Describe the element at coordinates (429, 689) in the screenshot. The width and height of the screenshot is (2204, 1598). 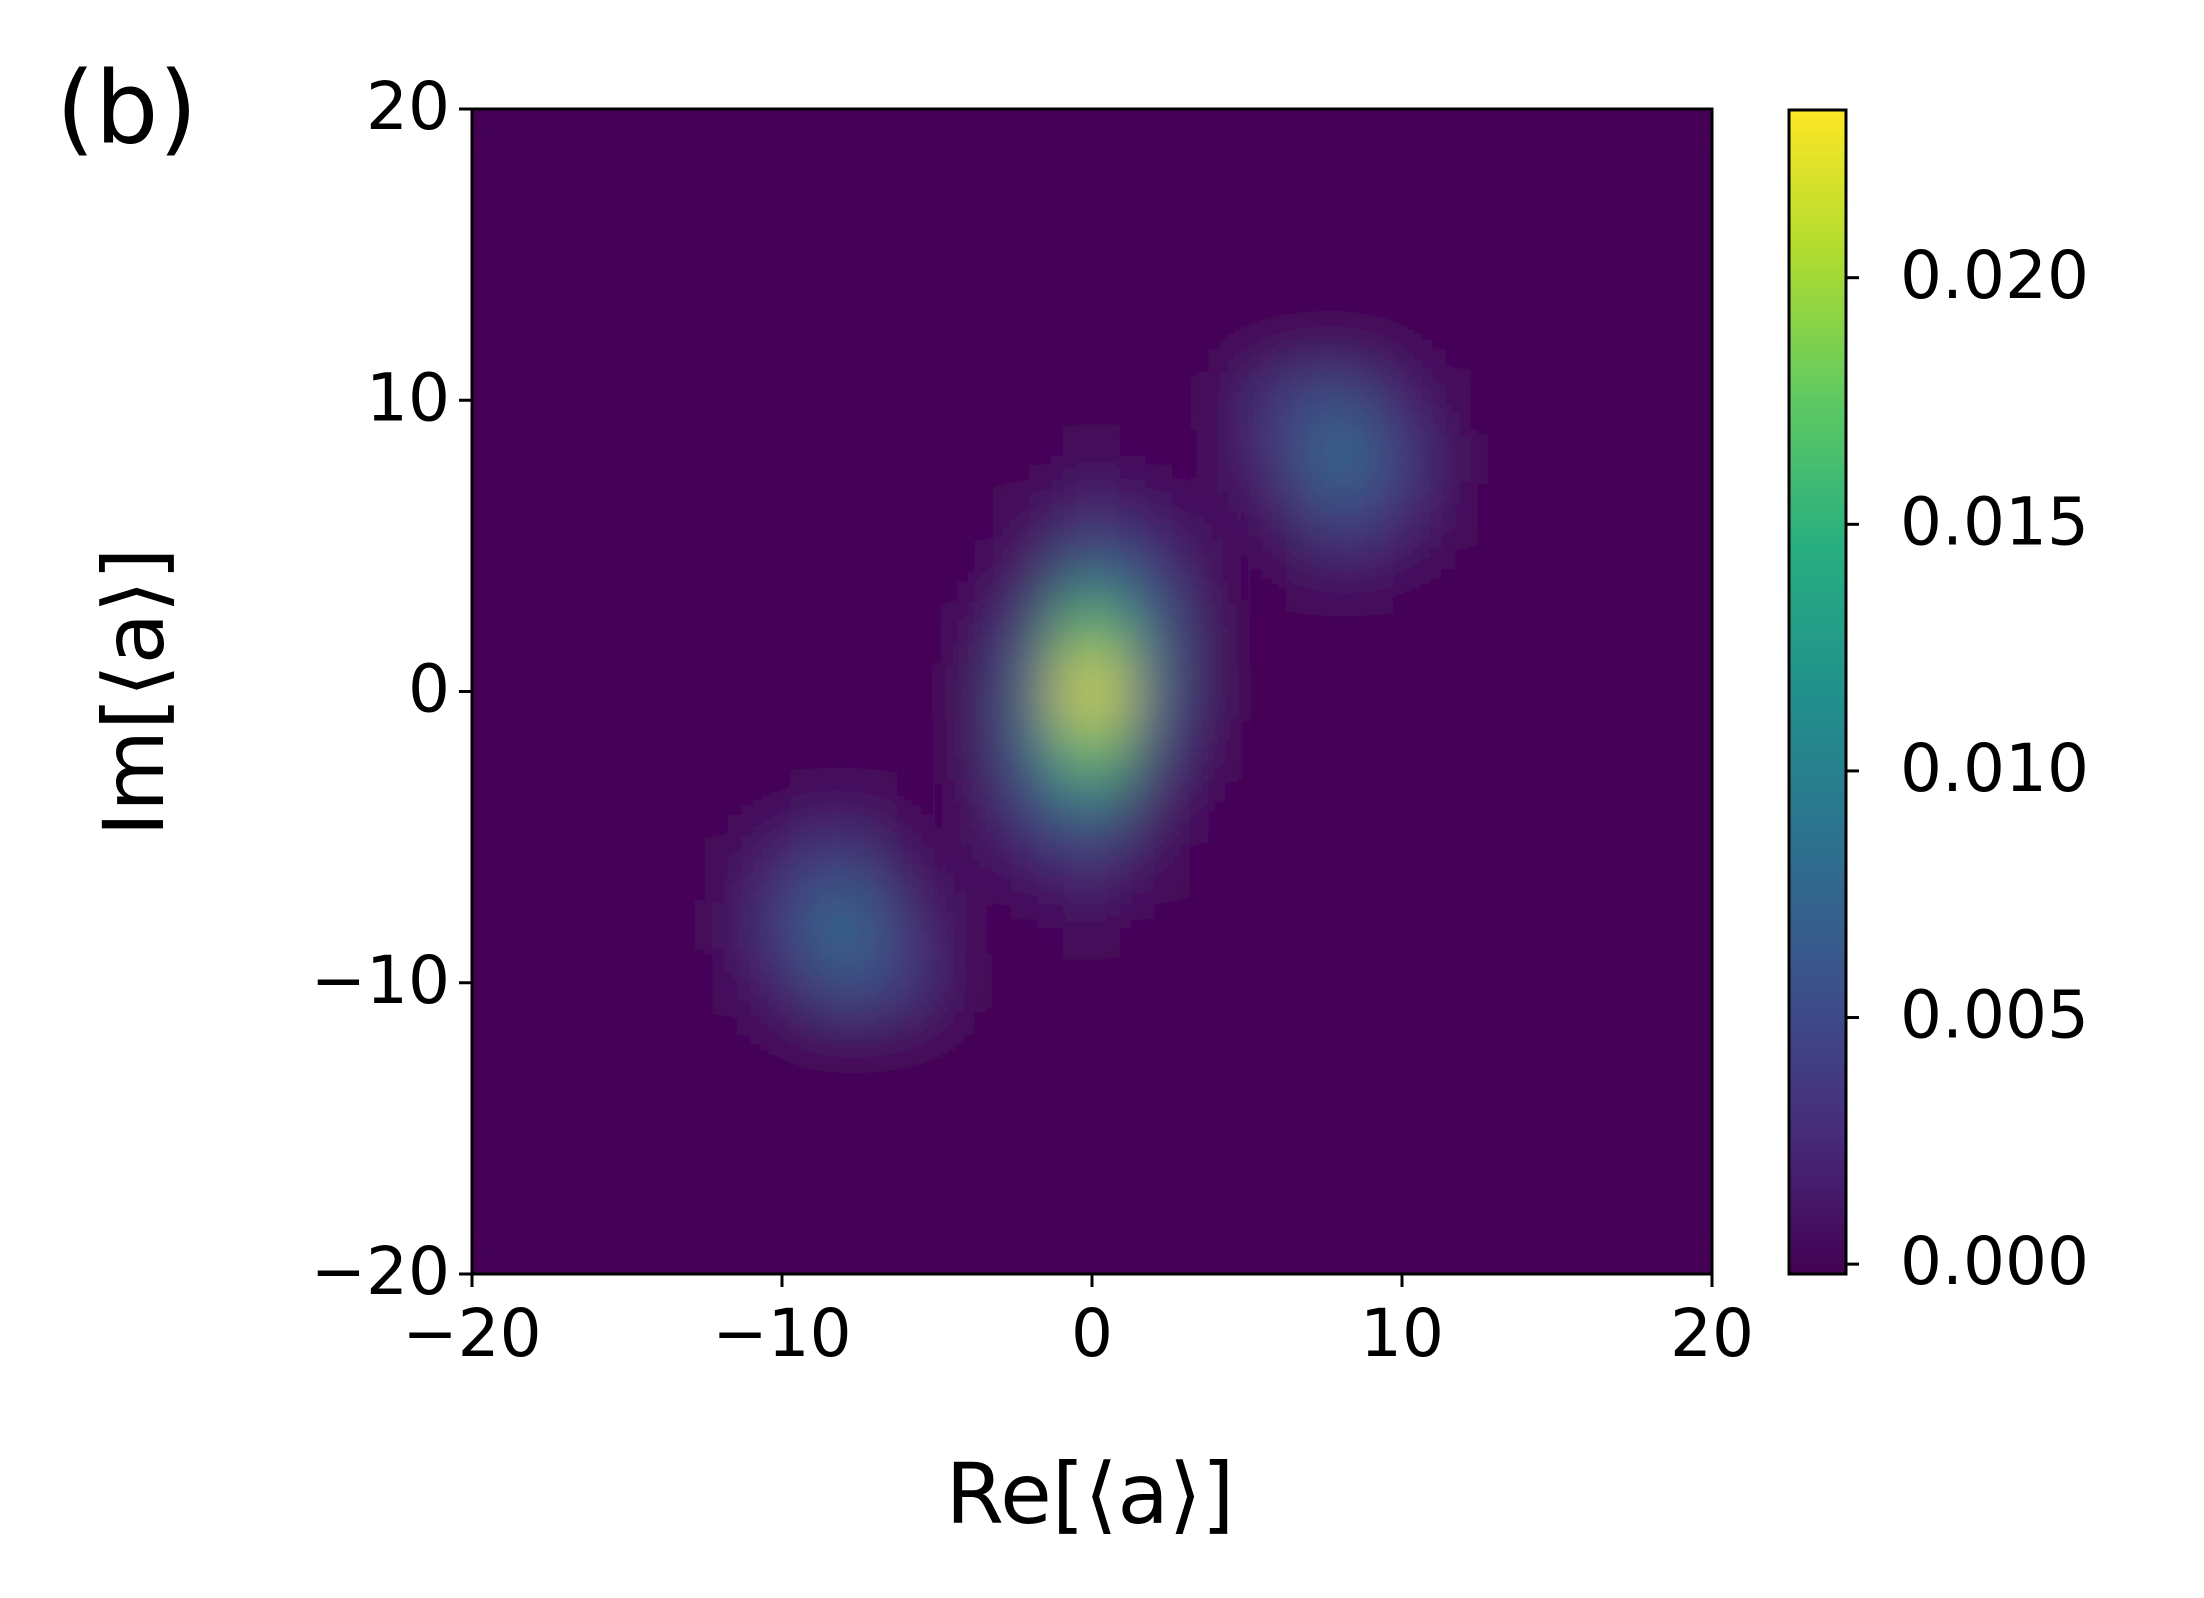
I see `y-tick-label: 0` at that location.